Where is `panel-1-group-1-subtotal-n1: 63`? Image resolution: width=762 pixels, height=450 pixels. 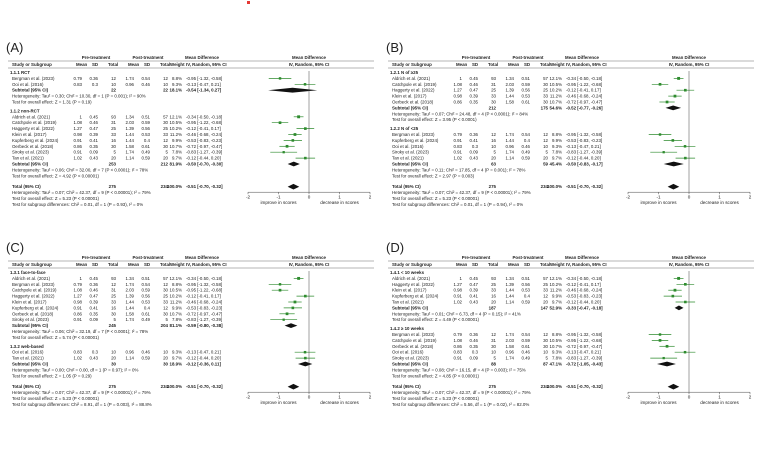 panel-1-group-1-subtotal-n1: 63 is located at coordinates (493, 164).